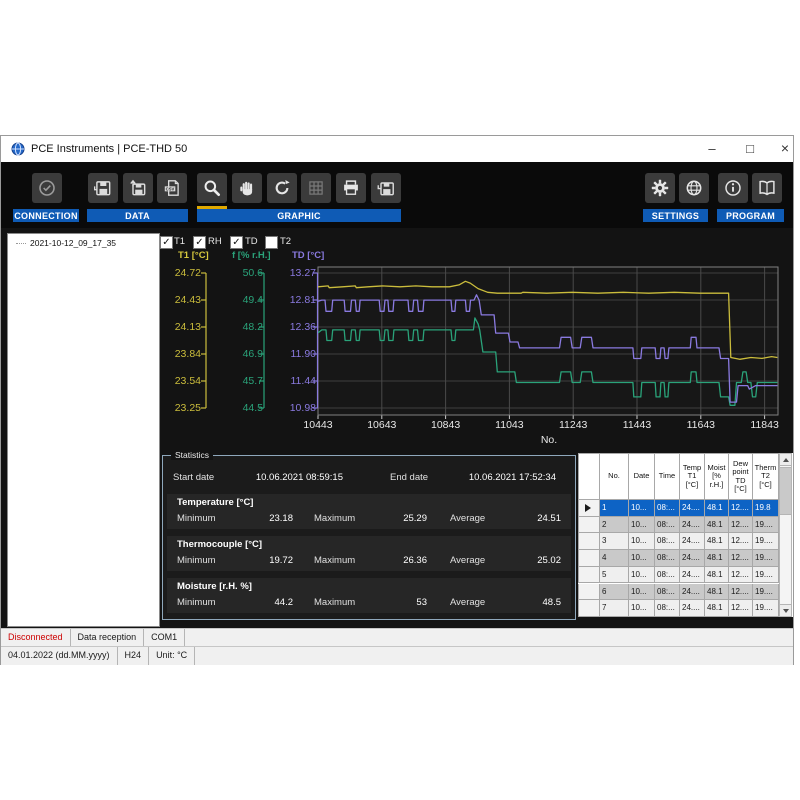 Image resolution: width=800 pixels, height=800 pixels. Describe the element at coordinates (166, 242) in the screenshot. I see `series-checkbox-T1: ✓` at that location.